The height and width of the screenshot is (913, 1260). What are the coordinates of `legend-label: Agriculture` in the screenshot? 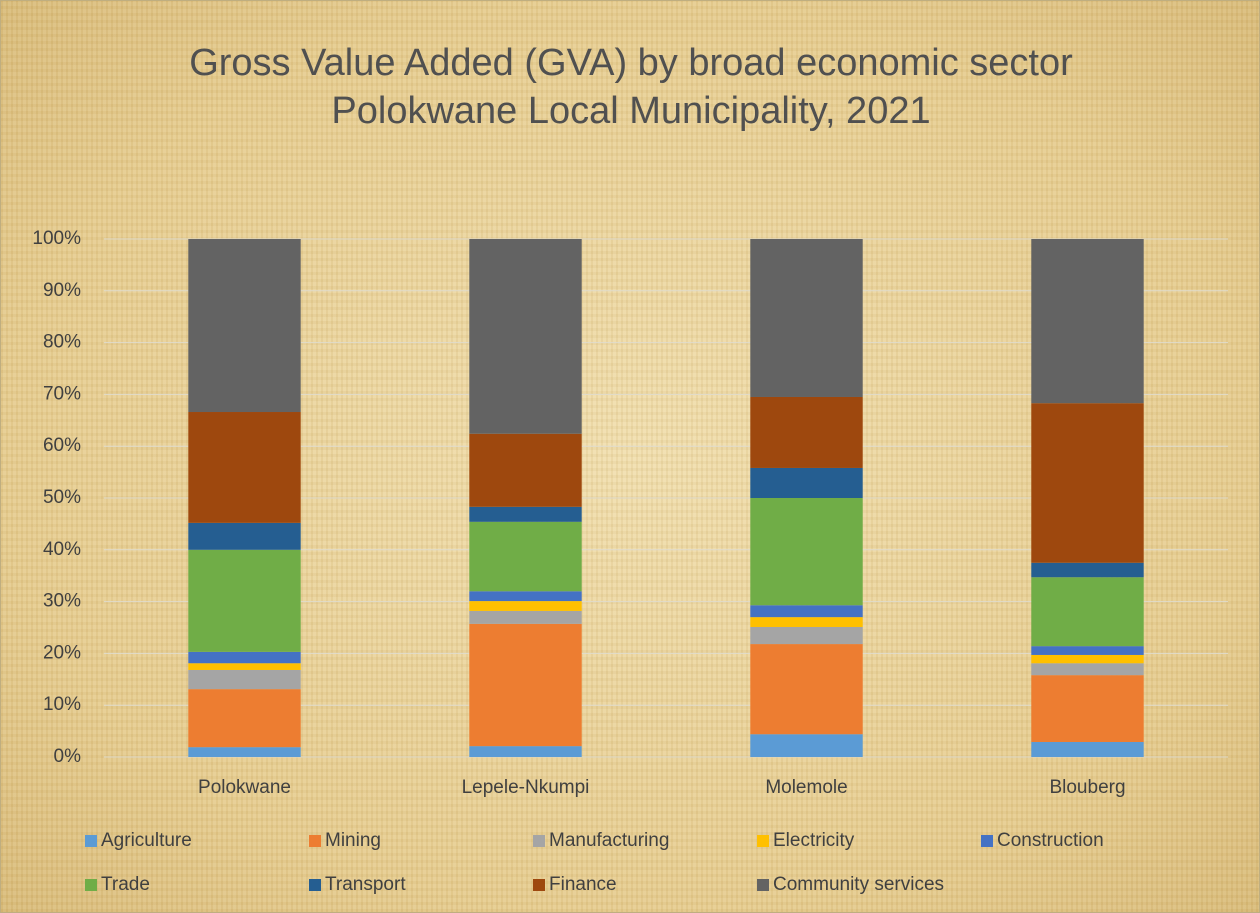 It's located at (146, 840).